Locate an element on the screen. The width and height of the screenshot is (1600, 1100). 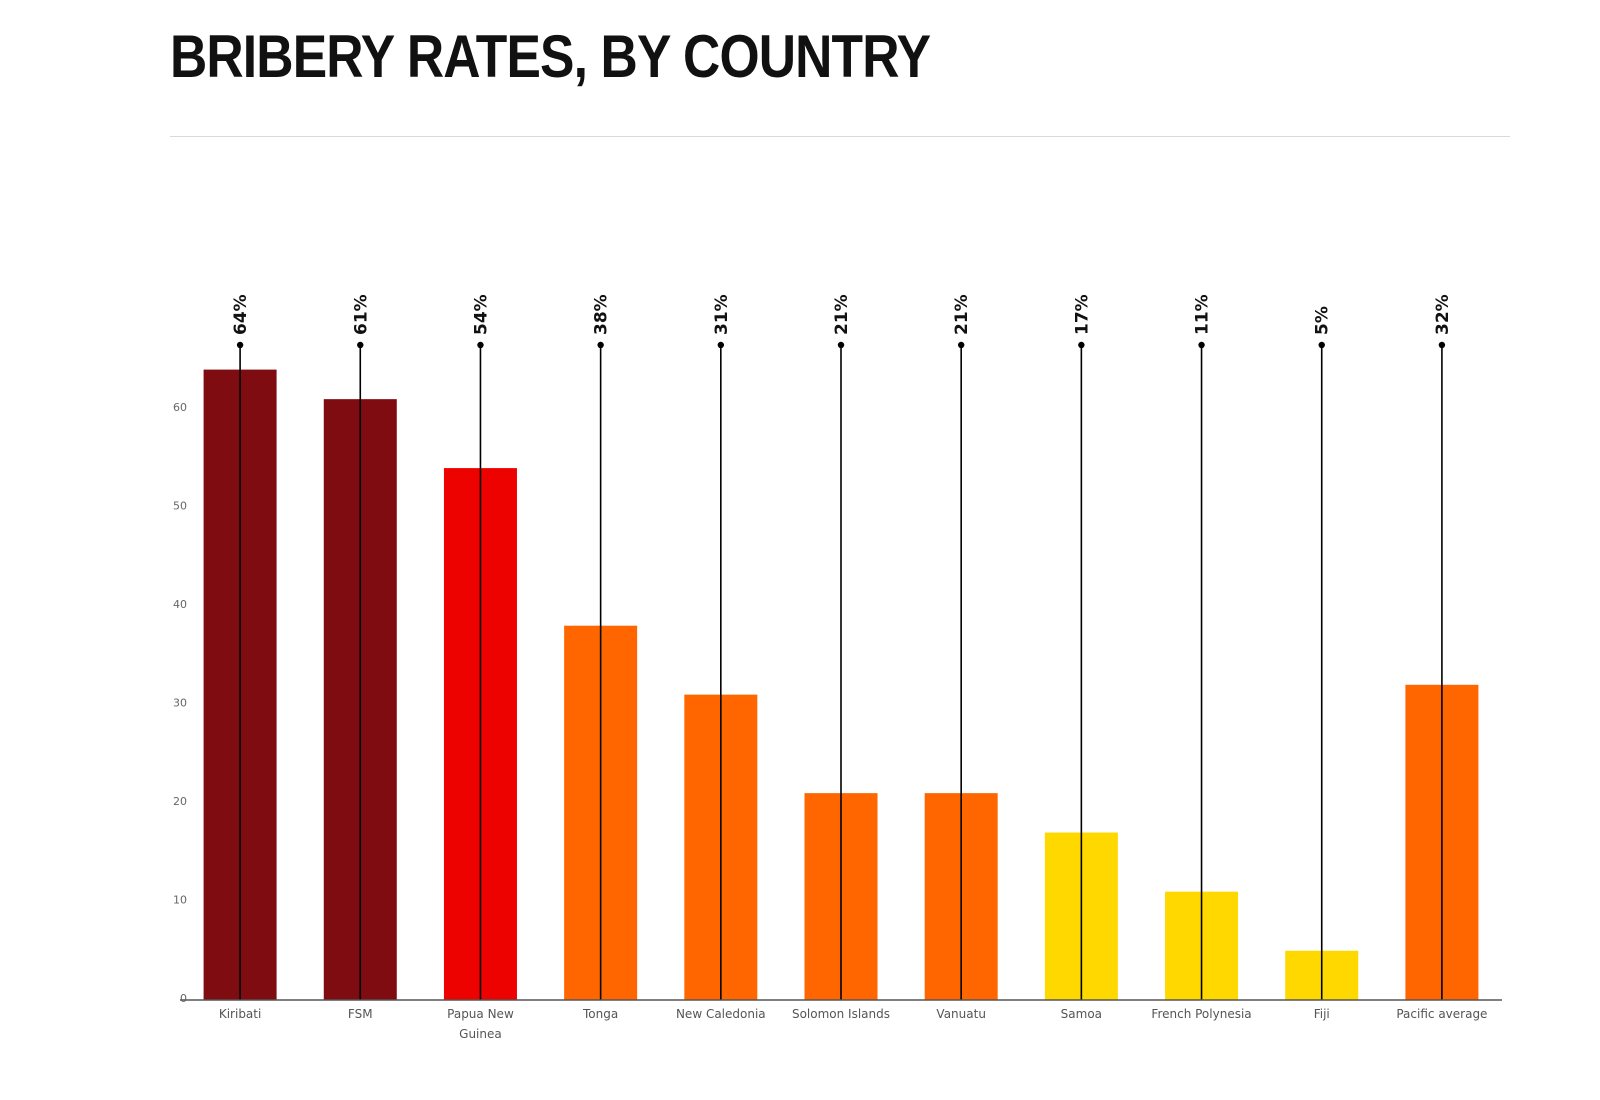
x-tick-label: New Caledonia is located at coordinates (721, 1014).